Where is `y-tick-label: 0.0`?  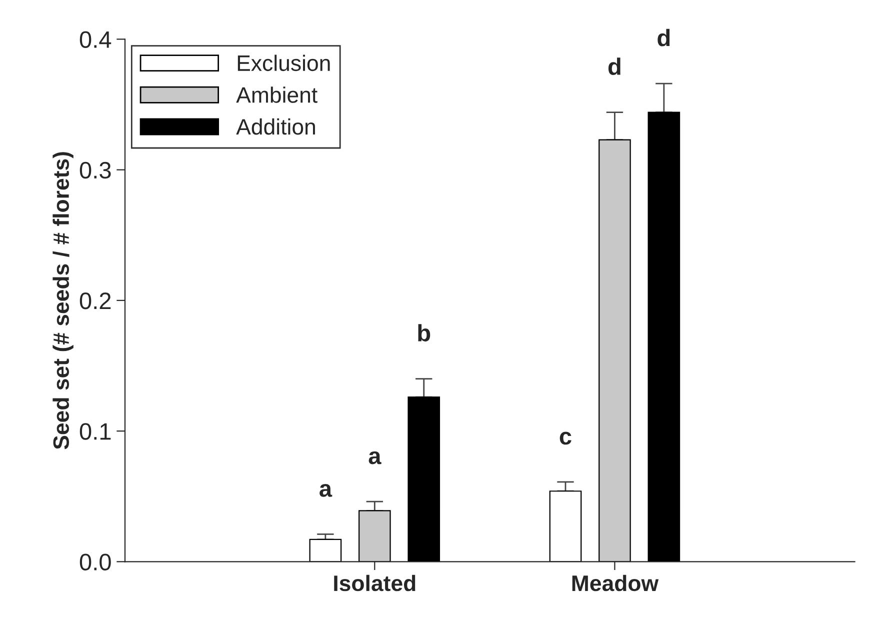 y-tick-label: 0.0 is located at coordinates (95, 562).